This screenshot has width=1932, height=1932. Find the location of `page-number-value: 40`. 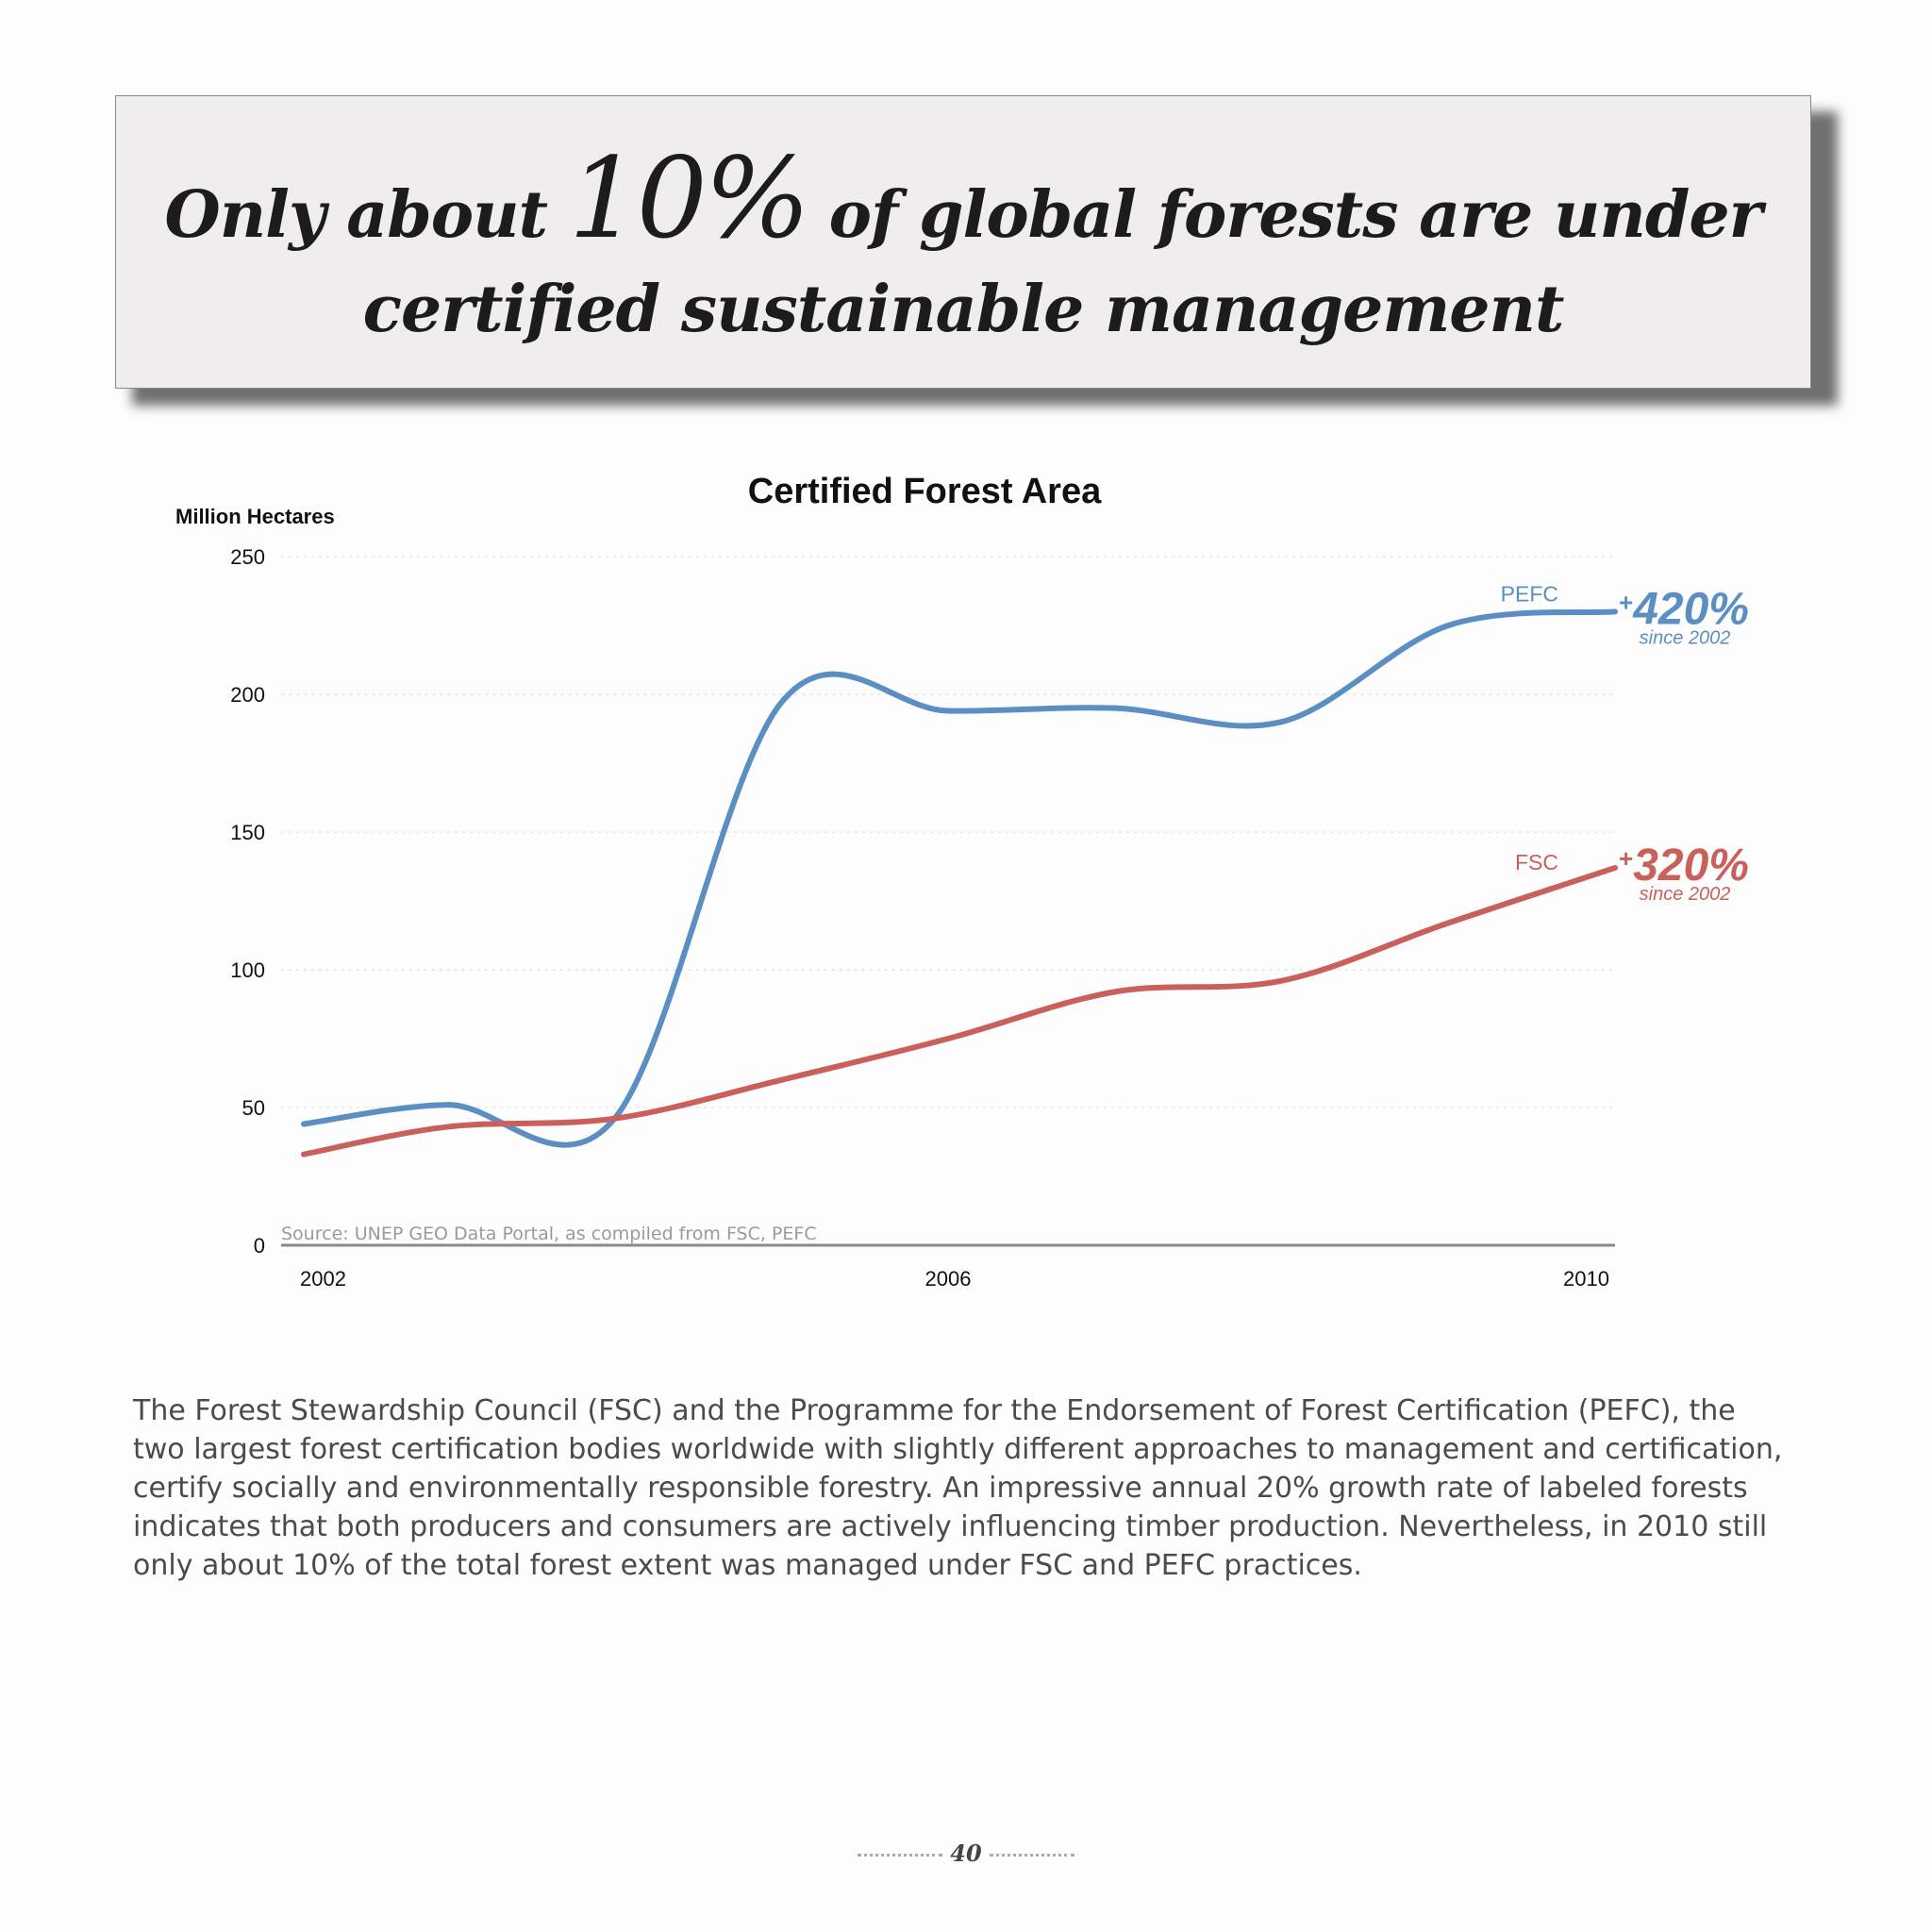

page-number-value: 40 is located at coordinates (966, 1853).